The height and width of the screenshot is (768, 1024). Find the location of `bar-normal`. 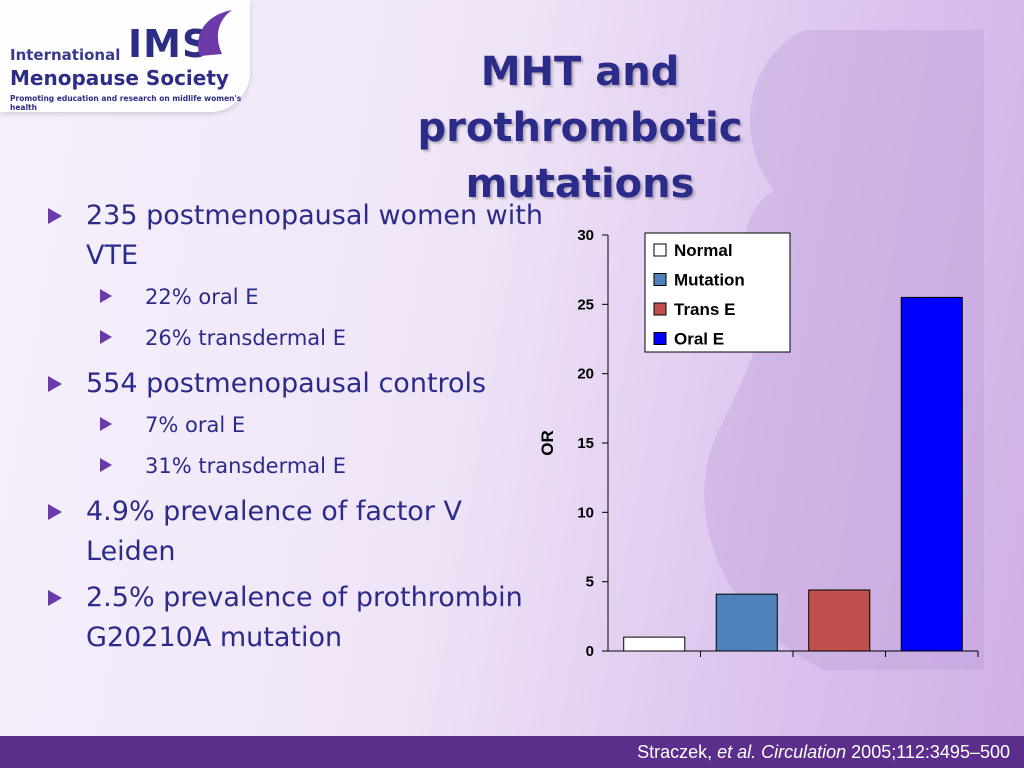

bar-normal is located at coordinates (654, 644).